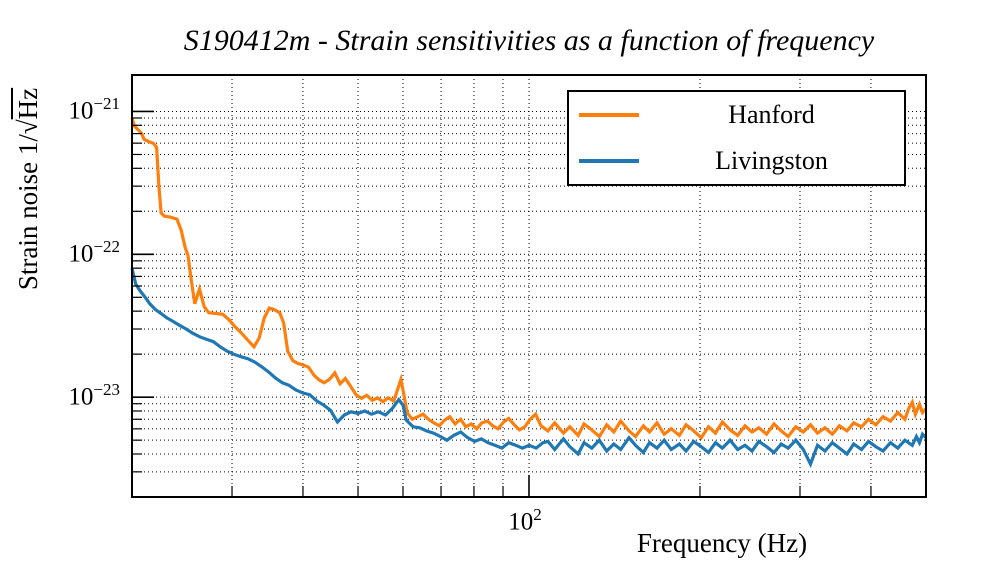 Image resolution: width=996 pixels, height=572 pixels. What do you see at coordinates (609, 115) in the screenshot?
I see `hanford-line-sample` at bounding box center [609, 115].